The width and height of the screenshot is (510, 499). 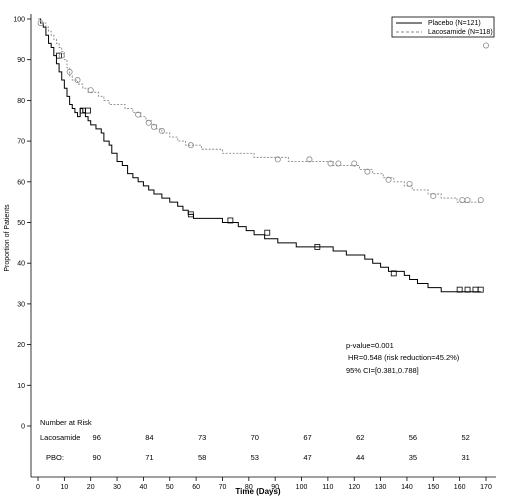 I want to click on legend: Placebo (N=121) Lacosamide (N=118), so click(x=443, y=27).